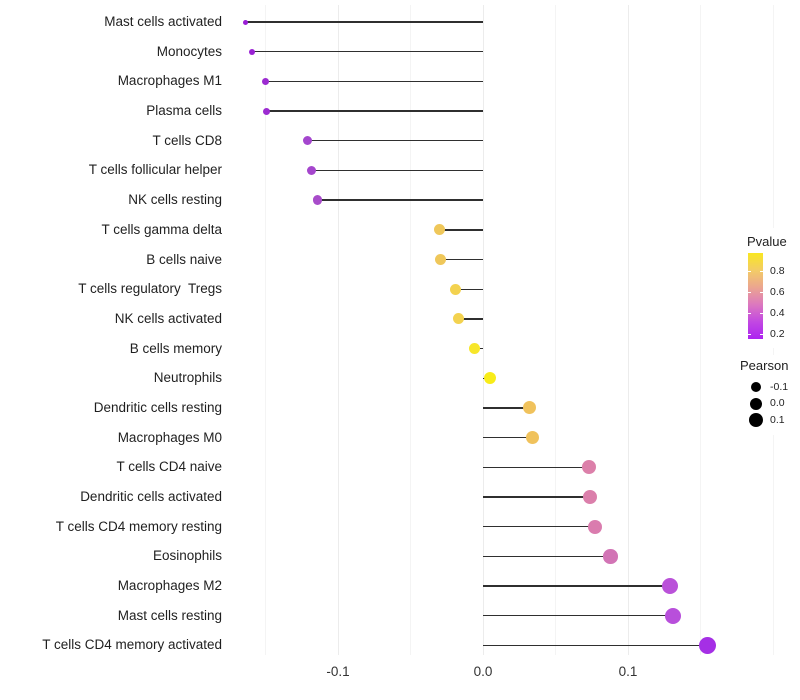  Describe the element at coordinates (184, 259) in the screenshot. I see `category-label: B cells naive` at that location.